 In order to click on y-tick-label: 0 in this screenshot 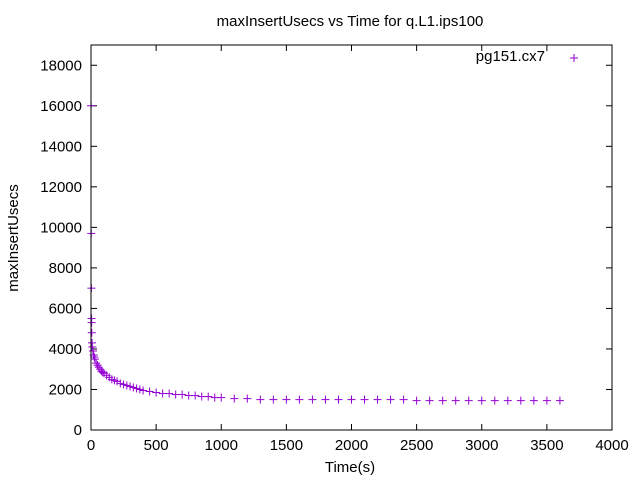, I will do `click(78, 430)`.